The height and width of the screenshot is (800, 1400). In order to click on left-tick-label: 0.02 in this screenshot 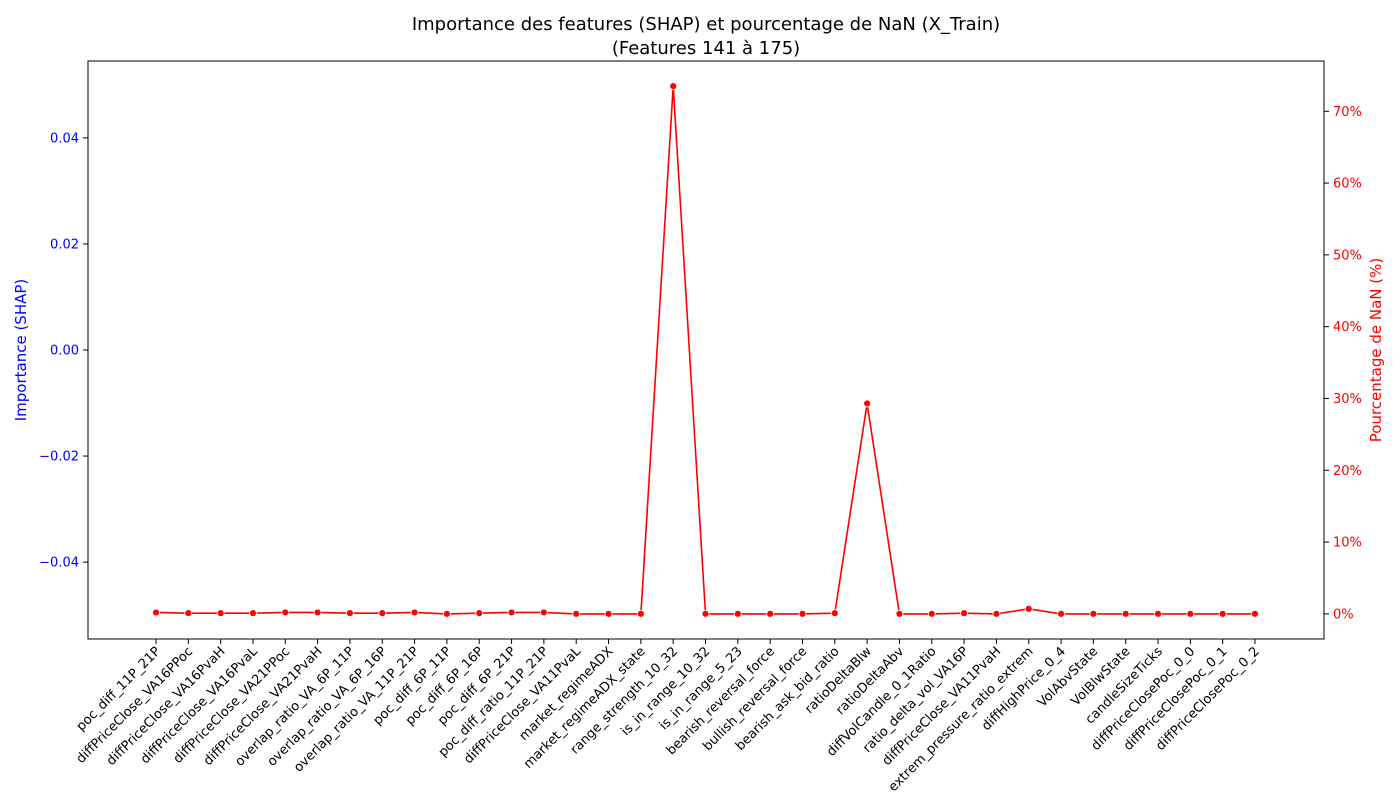, I will do `click(64, 244)`.